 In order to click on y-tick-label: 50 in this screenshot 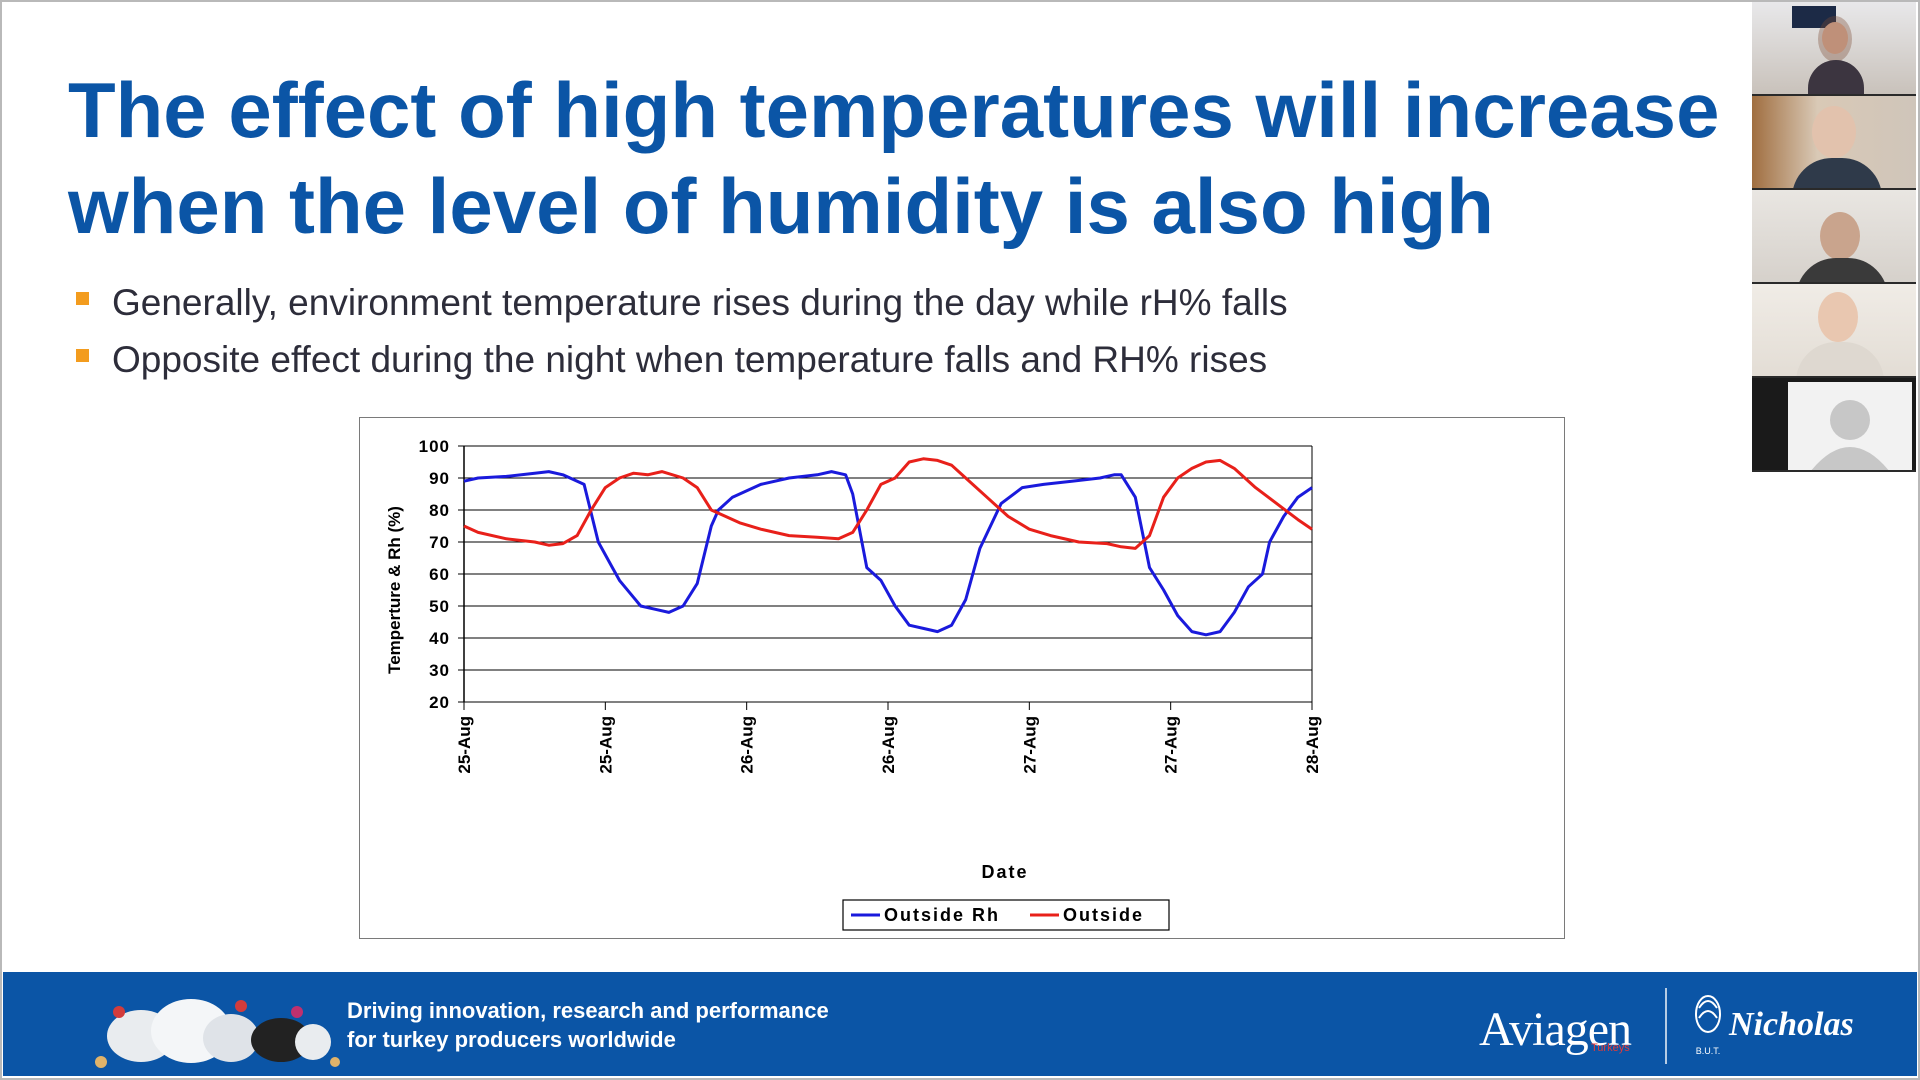, I will do `click(439, 606)`.